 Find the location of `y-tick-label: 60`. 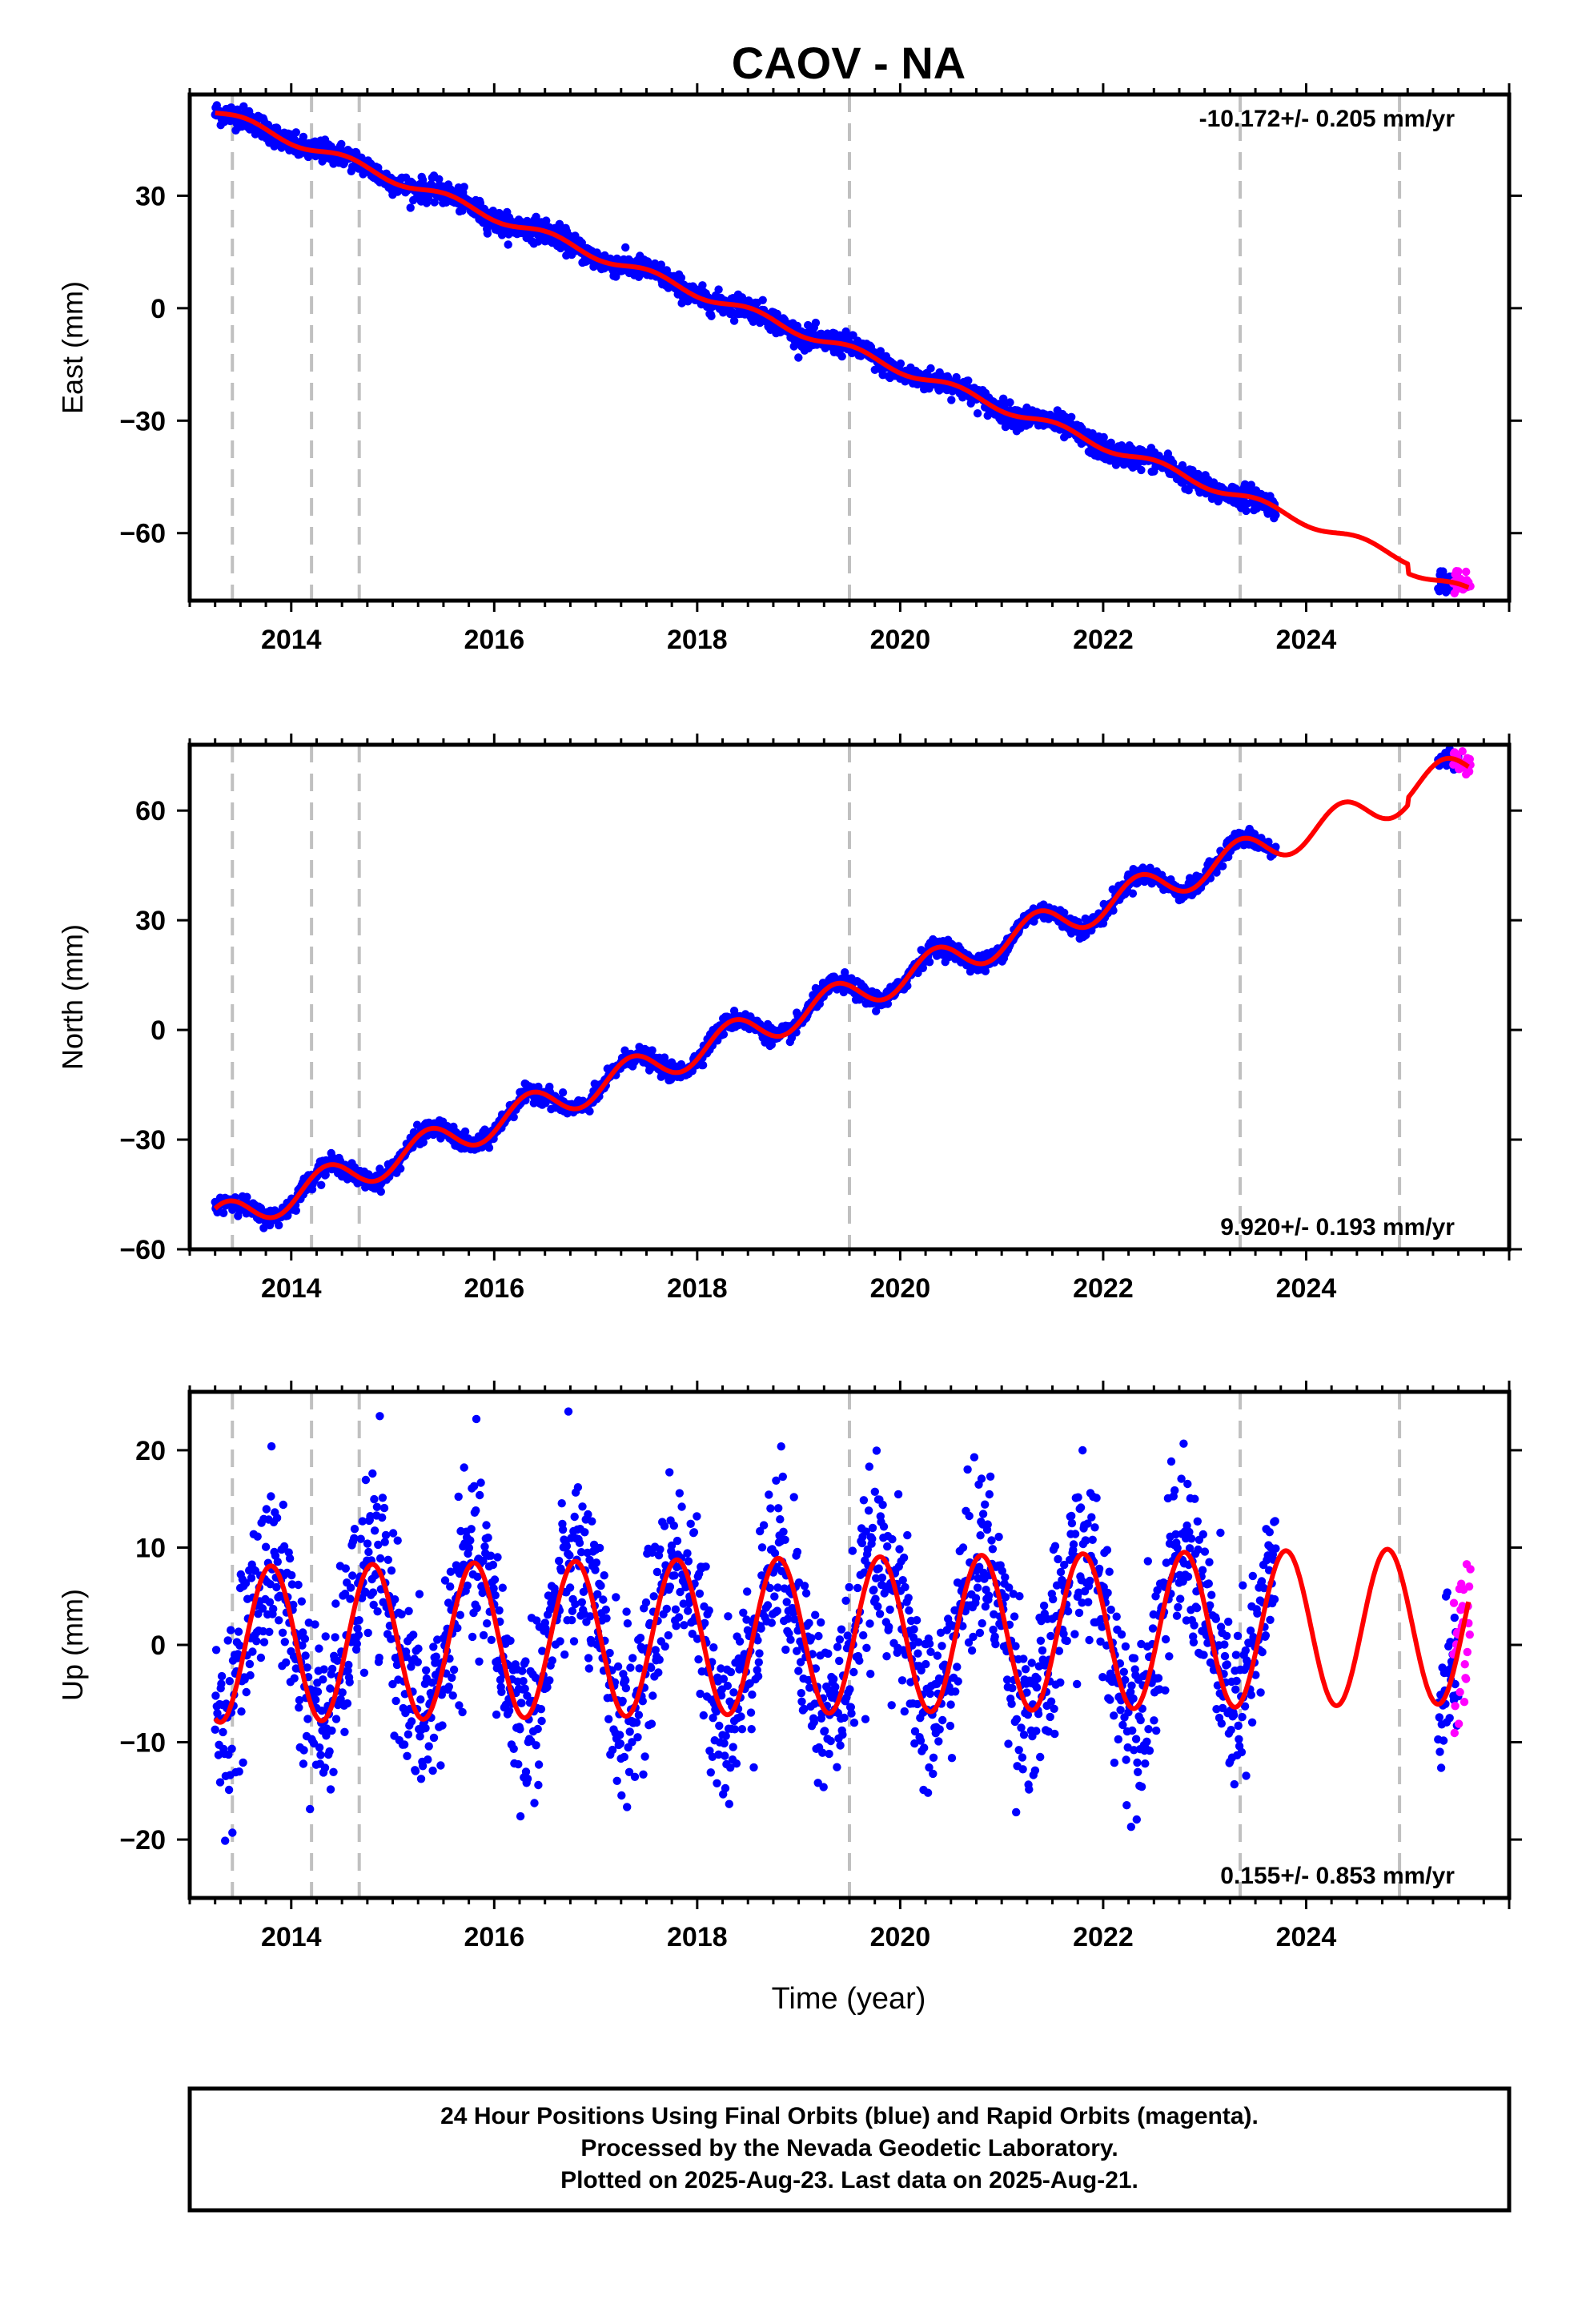

y-tick-label: 60 is located at coordinates (151, 811).